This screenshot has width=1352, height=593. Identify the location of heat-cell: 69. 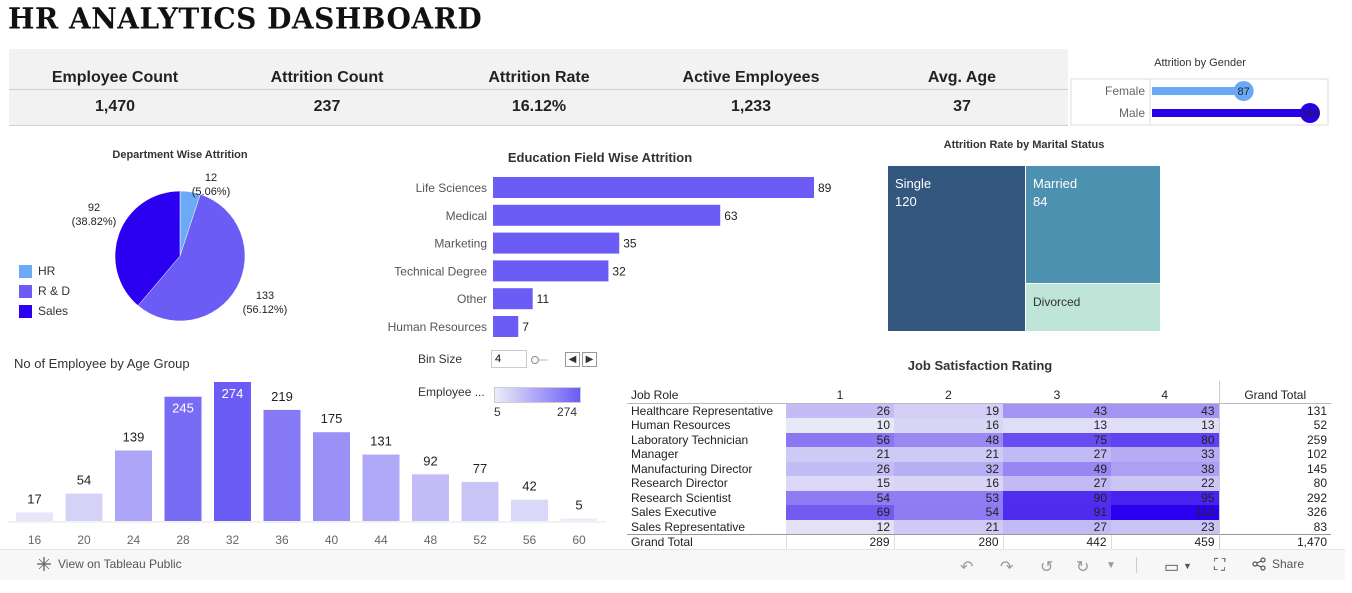
(840, 512).